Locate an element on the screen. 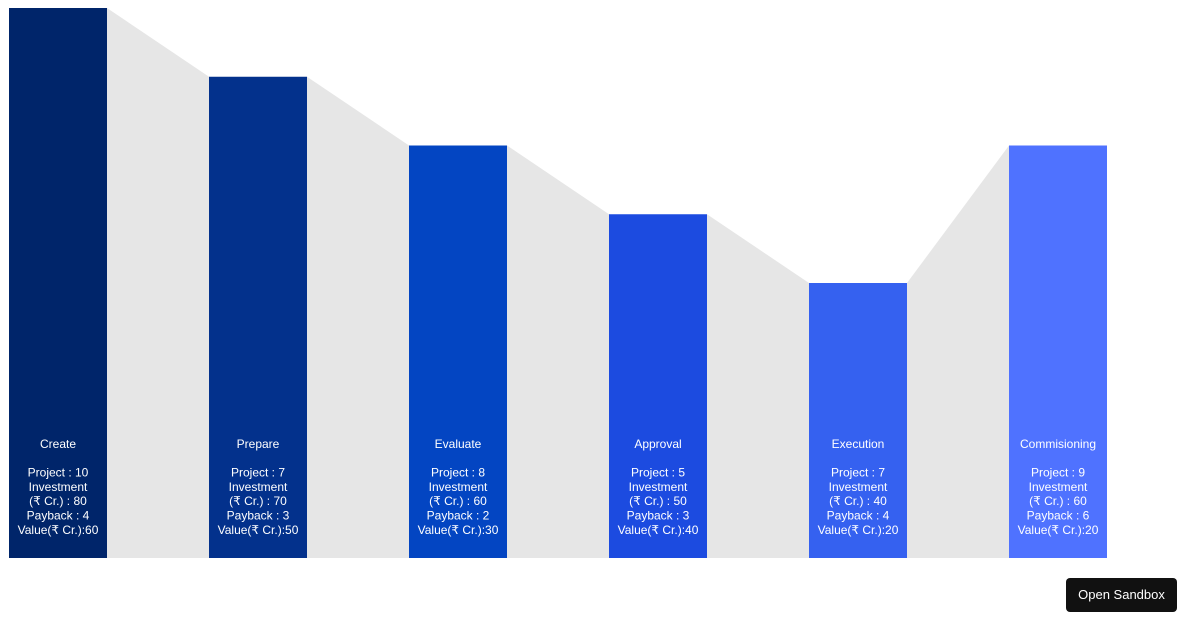 This screenshot has height=630, width=1200. bar-category-label: Approval is located at coordinates (657, 444).